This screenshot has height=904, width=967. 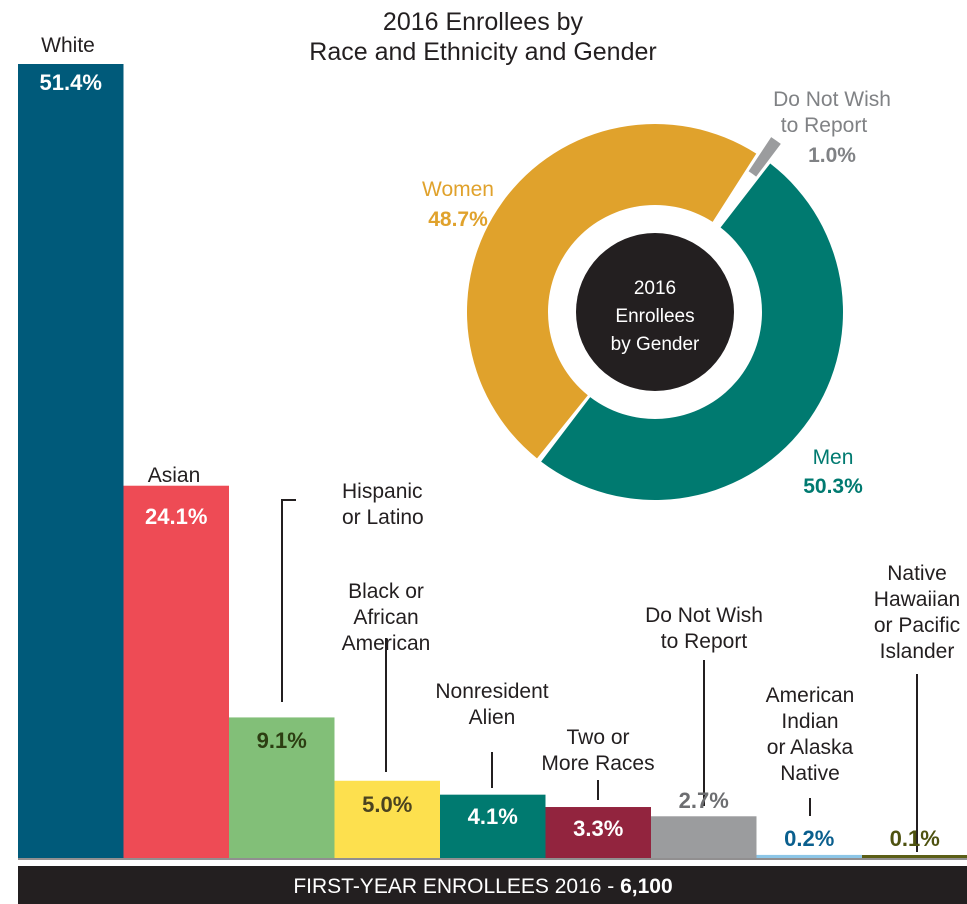 I want to click on category-label-4-1: Alien, so click(x=492, y=717).